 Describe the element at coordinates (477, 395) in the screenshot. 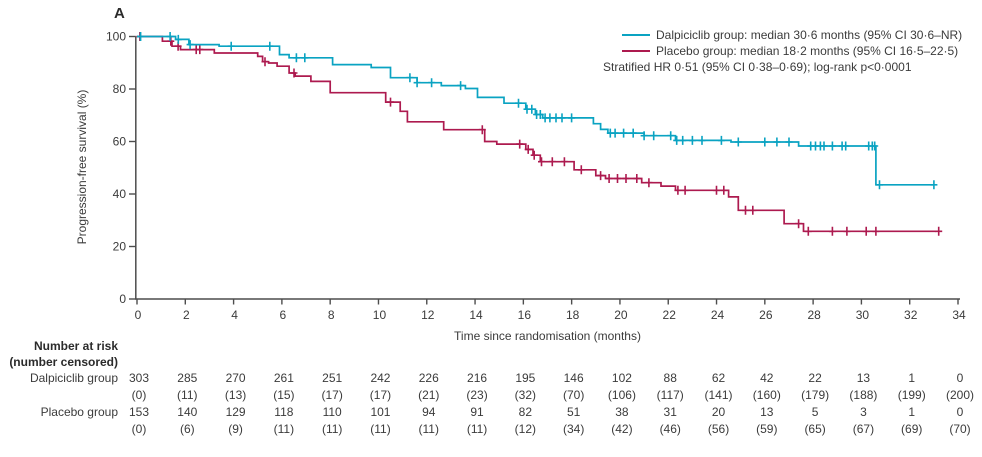

I see `censored-count: (23)` at that location.